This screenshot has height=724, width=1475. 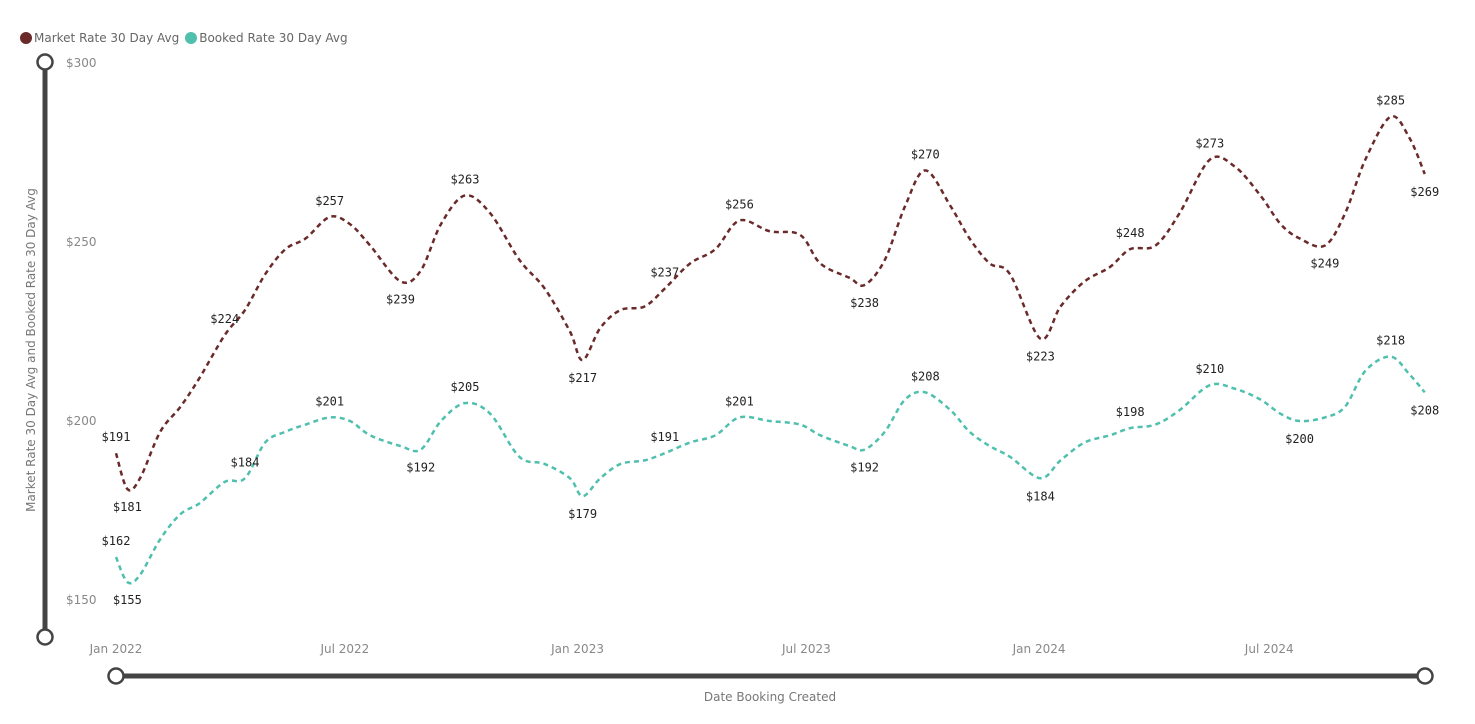 I want to click on x-tick-label: Jan 2024, so click(x=1039, y=649).